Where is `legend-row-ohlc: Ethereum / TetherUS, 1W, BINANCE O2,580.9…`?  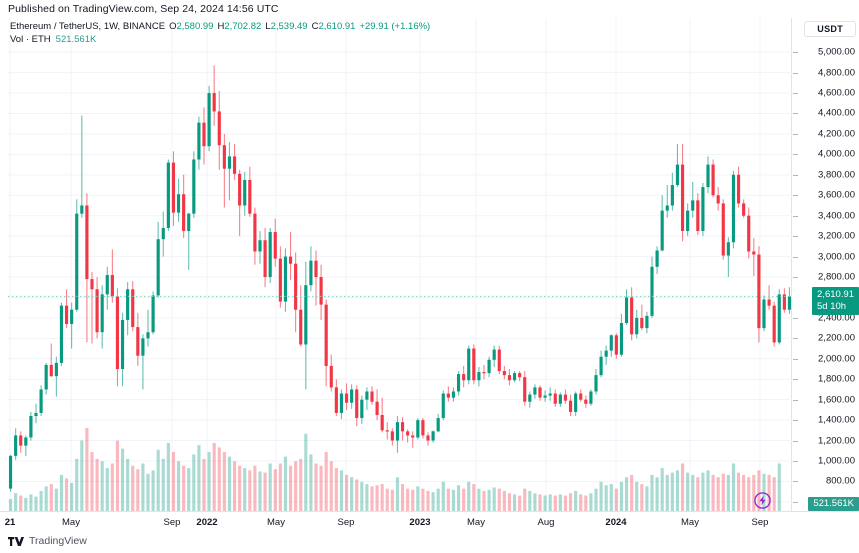
legend-row-ohlc: Ethereum / TetherUS, 1W, BINANCE O2,580.9… is located at coordinates (220, 26).